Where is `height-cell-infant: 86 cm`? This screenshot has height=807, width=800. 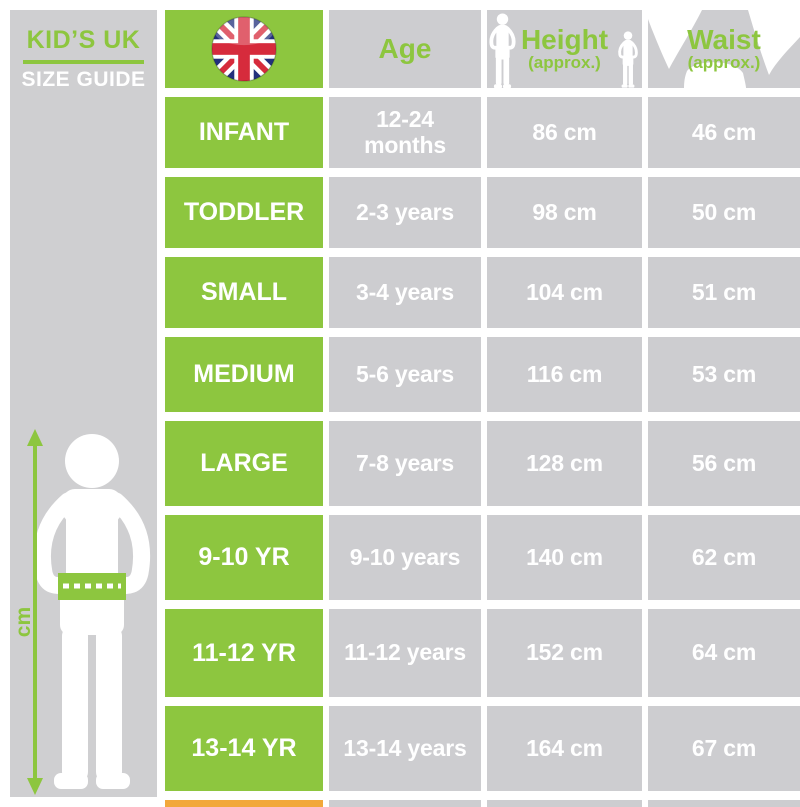
height-cell-infant: 86 cm is located at coordinates (564, 132).